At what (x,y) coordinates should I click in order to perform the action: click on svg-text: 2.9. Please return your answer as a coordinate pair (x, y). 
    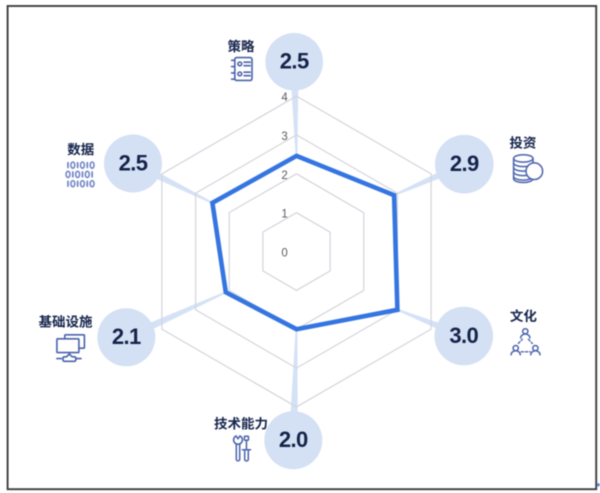
    Looking at the image, I should click on (464, 163).